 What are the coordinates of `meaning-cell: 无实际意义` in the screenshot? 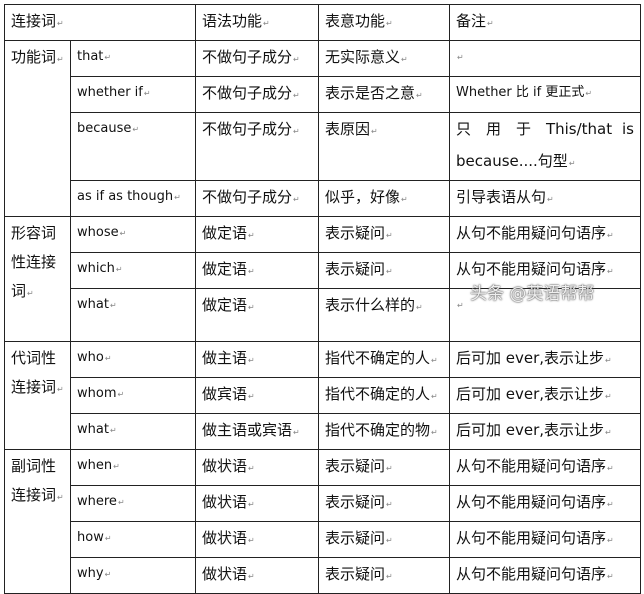 It's located at (384, 58).